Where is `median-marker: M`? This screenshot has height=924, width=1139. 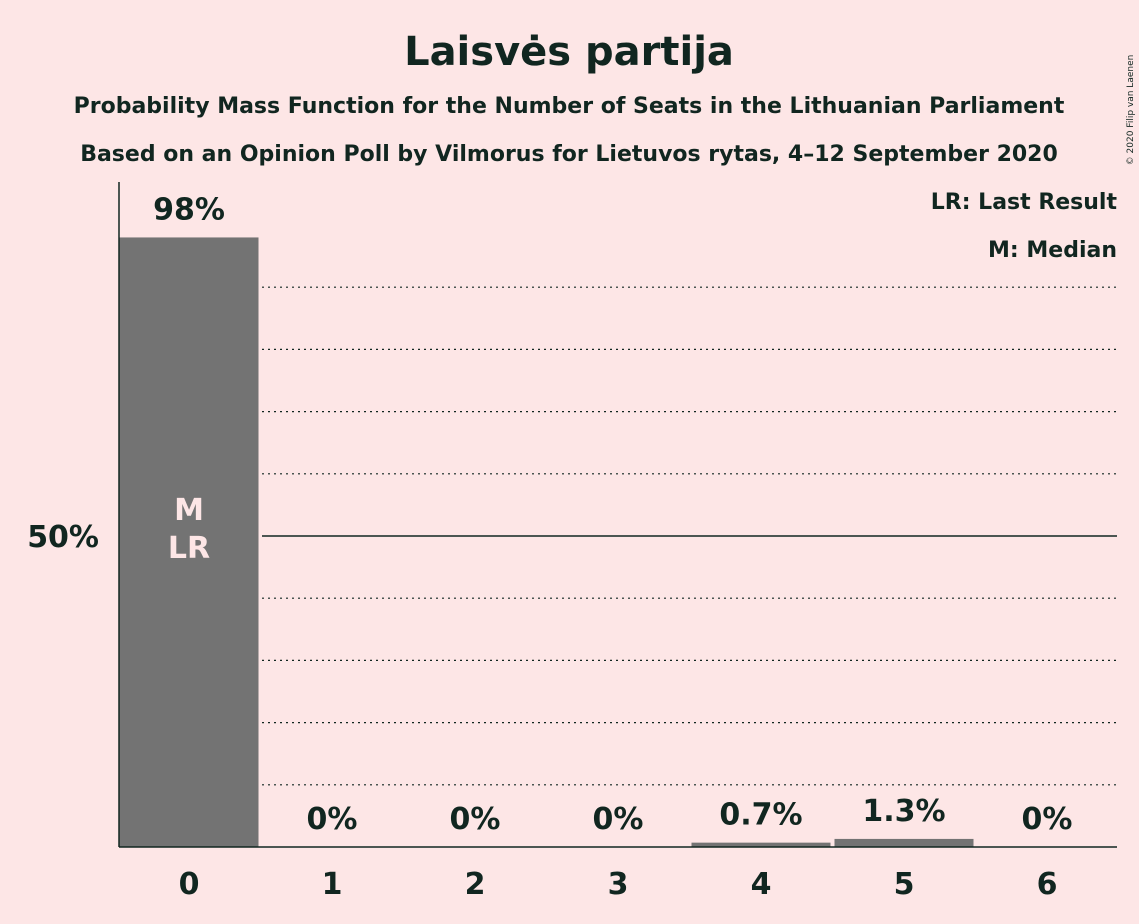 median-marker: M is located at coordinates (189, 510).